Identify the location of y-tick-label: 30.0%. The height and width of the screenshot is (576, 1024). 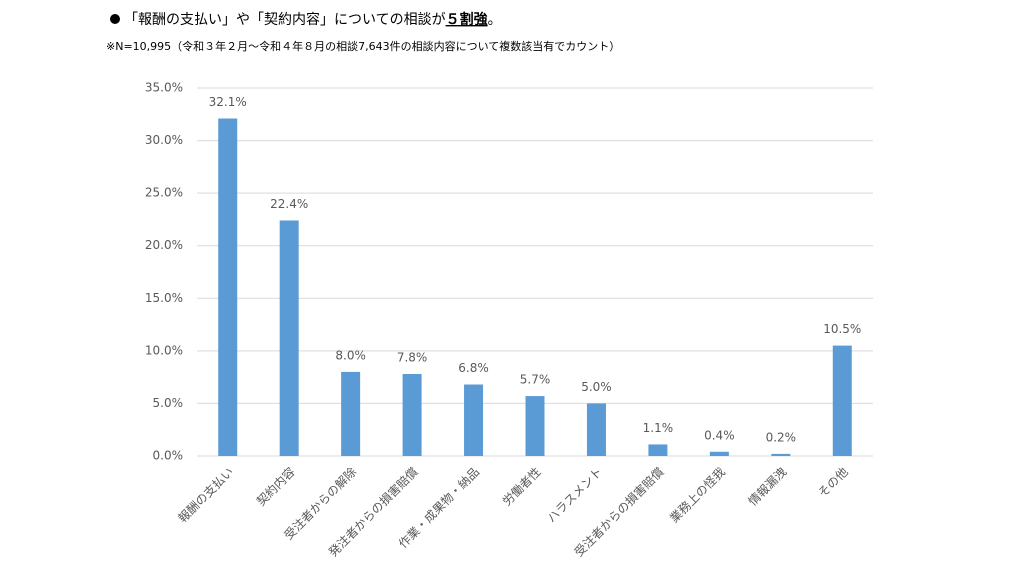
(164, 140).